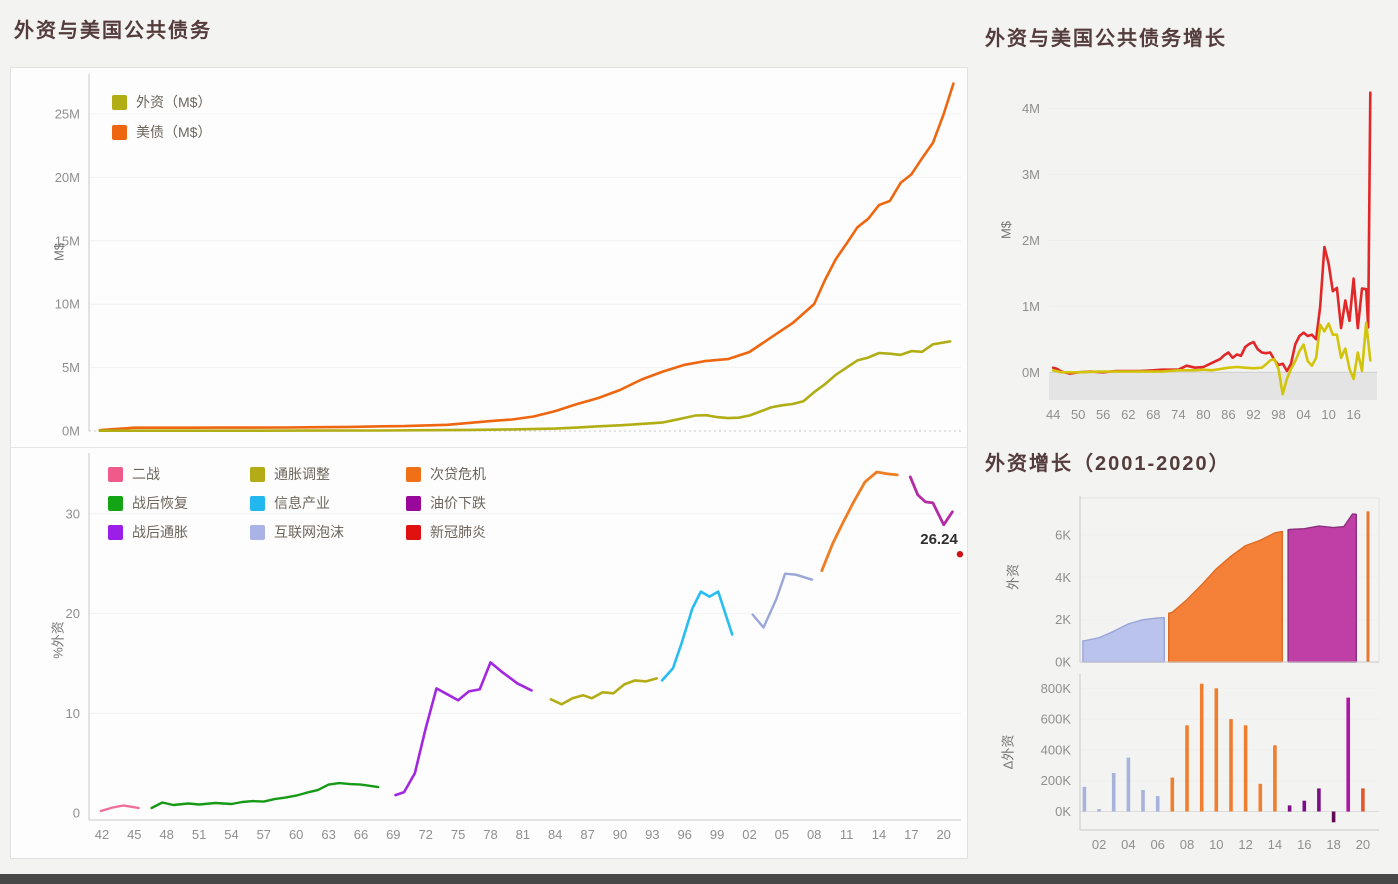  What do you see at coordinates (361, 834) in the screenshot?
I see `svg-text: 66` at bounding box center [361, 834].